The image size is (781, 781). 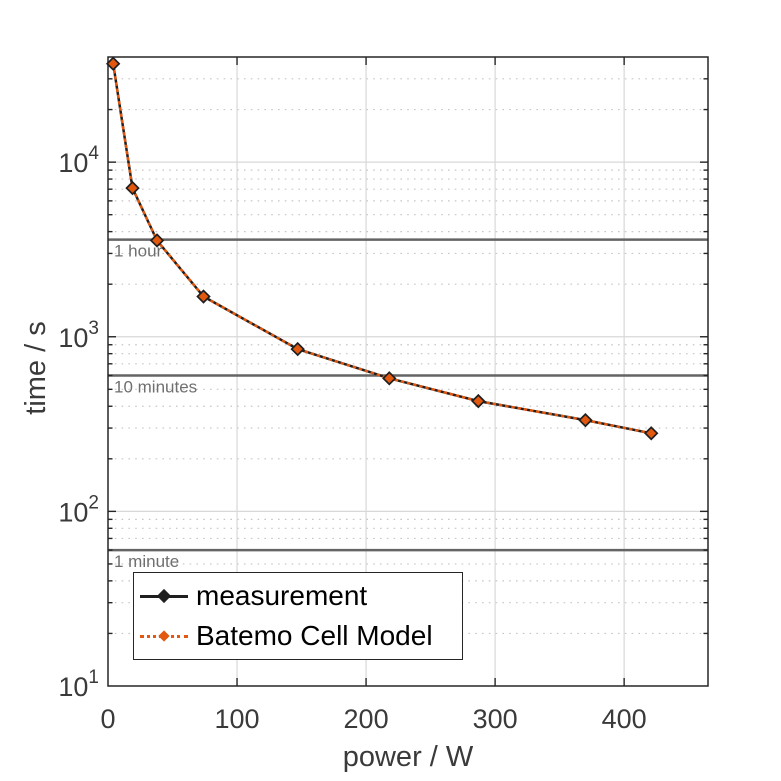 I want to click on reference-line-label-10-minutes: 10 minutes, so click(x=155, y=386).